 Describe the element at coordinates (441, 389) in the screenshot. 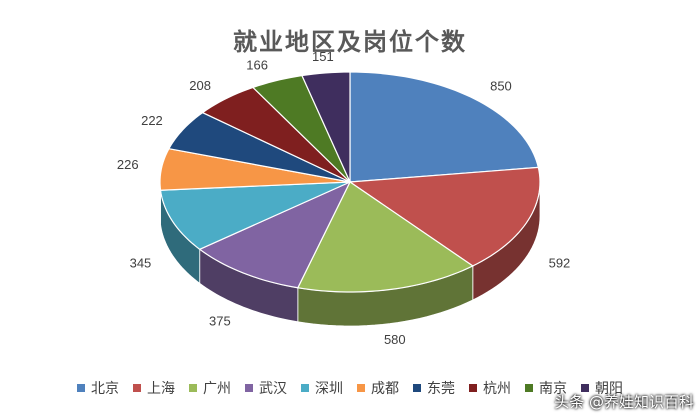

I see `legend-label-7: 东莞` at that location.